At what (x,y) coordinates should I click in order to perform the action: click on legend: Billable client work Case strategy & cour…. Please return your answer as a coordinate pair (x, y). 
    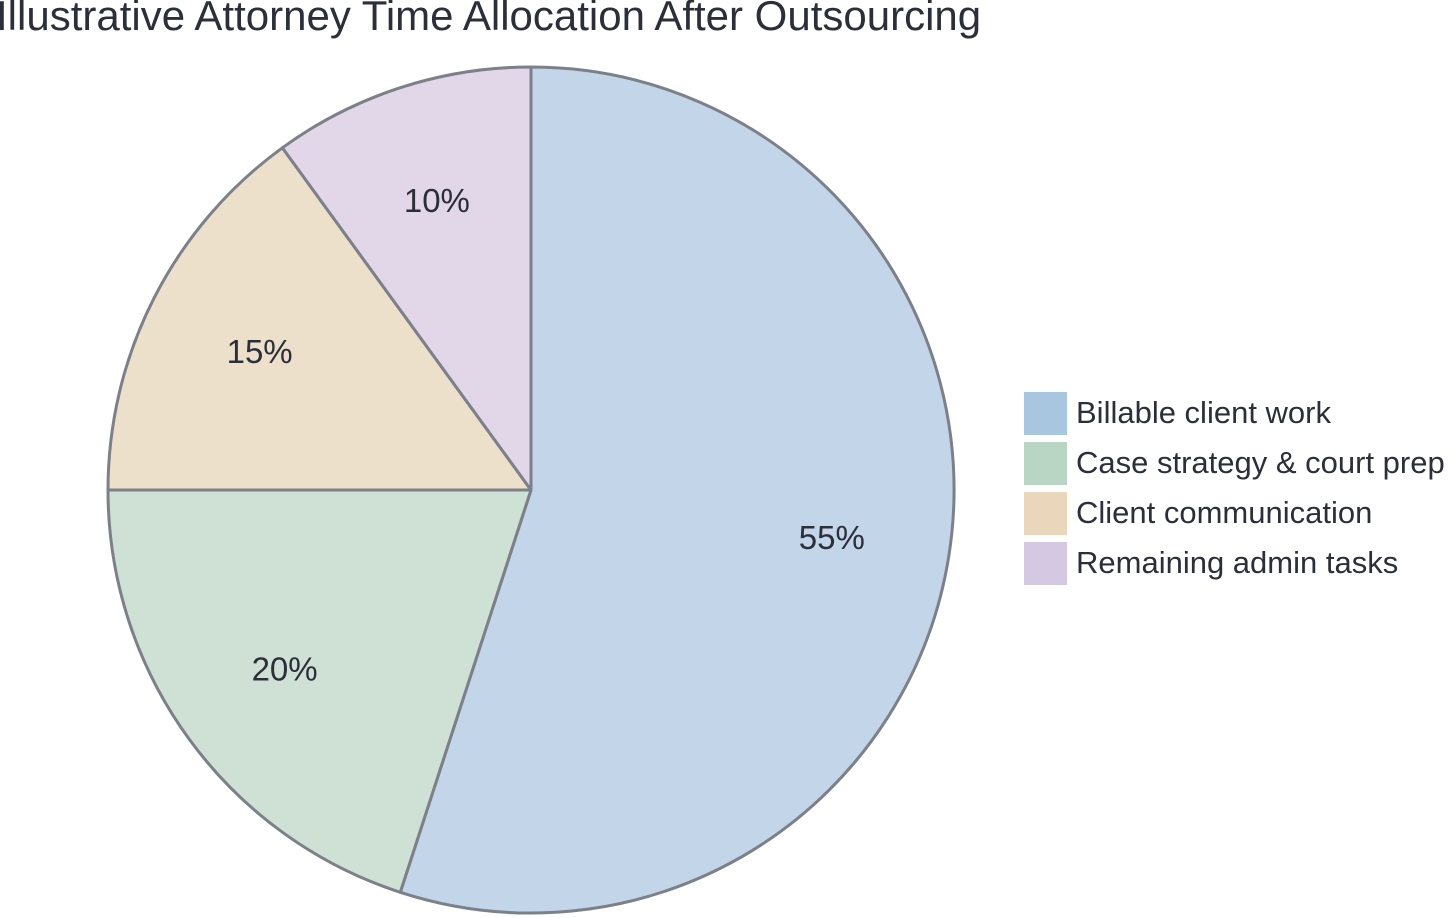
    Looking at the image, I should click on (1234, 488).